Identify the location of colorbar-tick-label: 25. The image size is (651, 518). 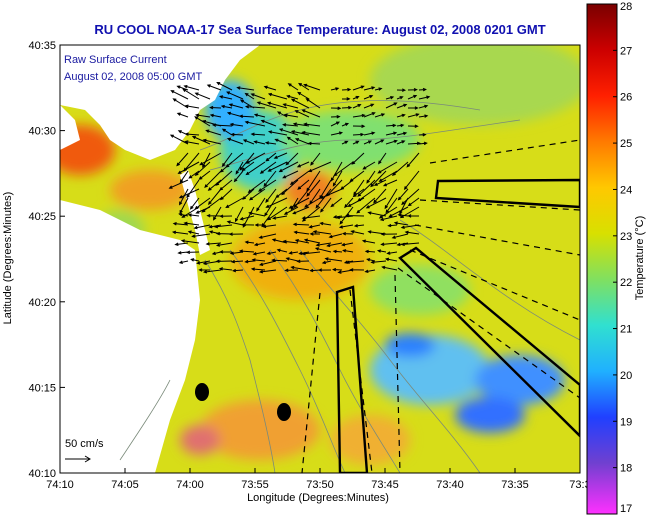
(626, 144).